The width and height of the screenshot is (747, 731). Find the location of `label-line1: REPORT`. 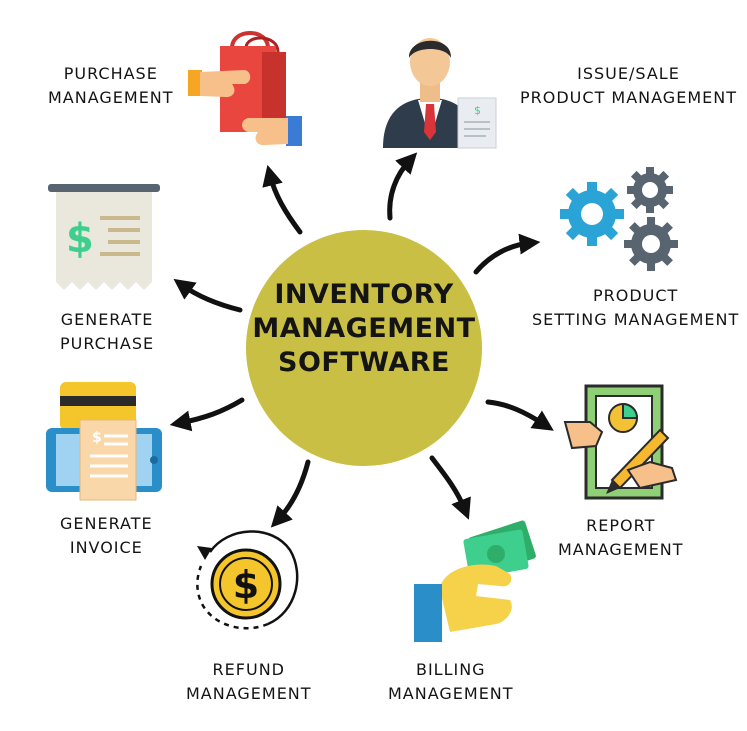

label-line1: REPORT is located at coordinates (621, 525).